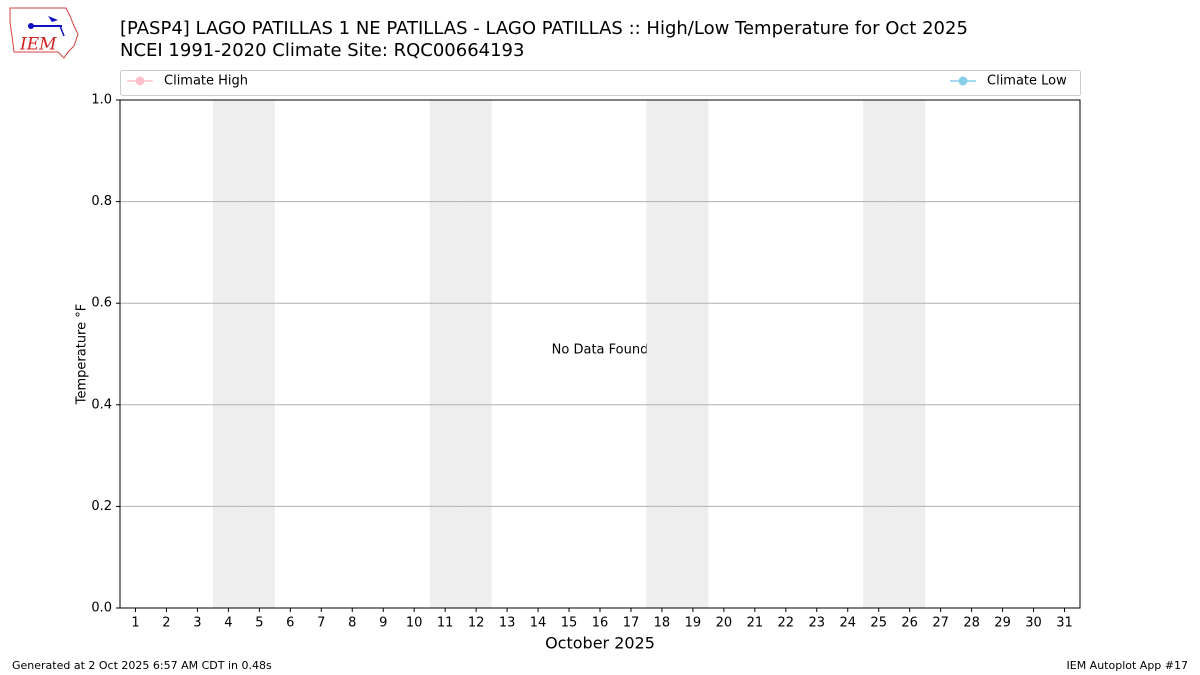 This screenshot has height=675, width=1200. What do you see at coordinates (569, 623) in the screenshot?
I see `x-tick-label: 15` at bounding box center [569, 623].